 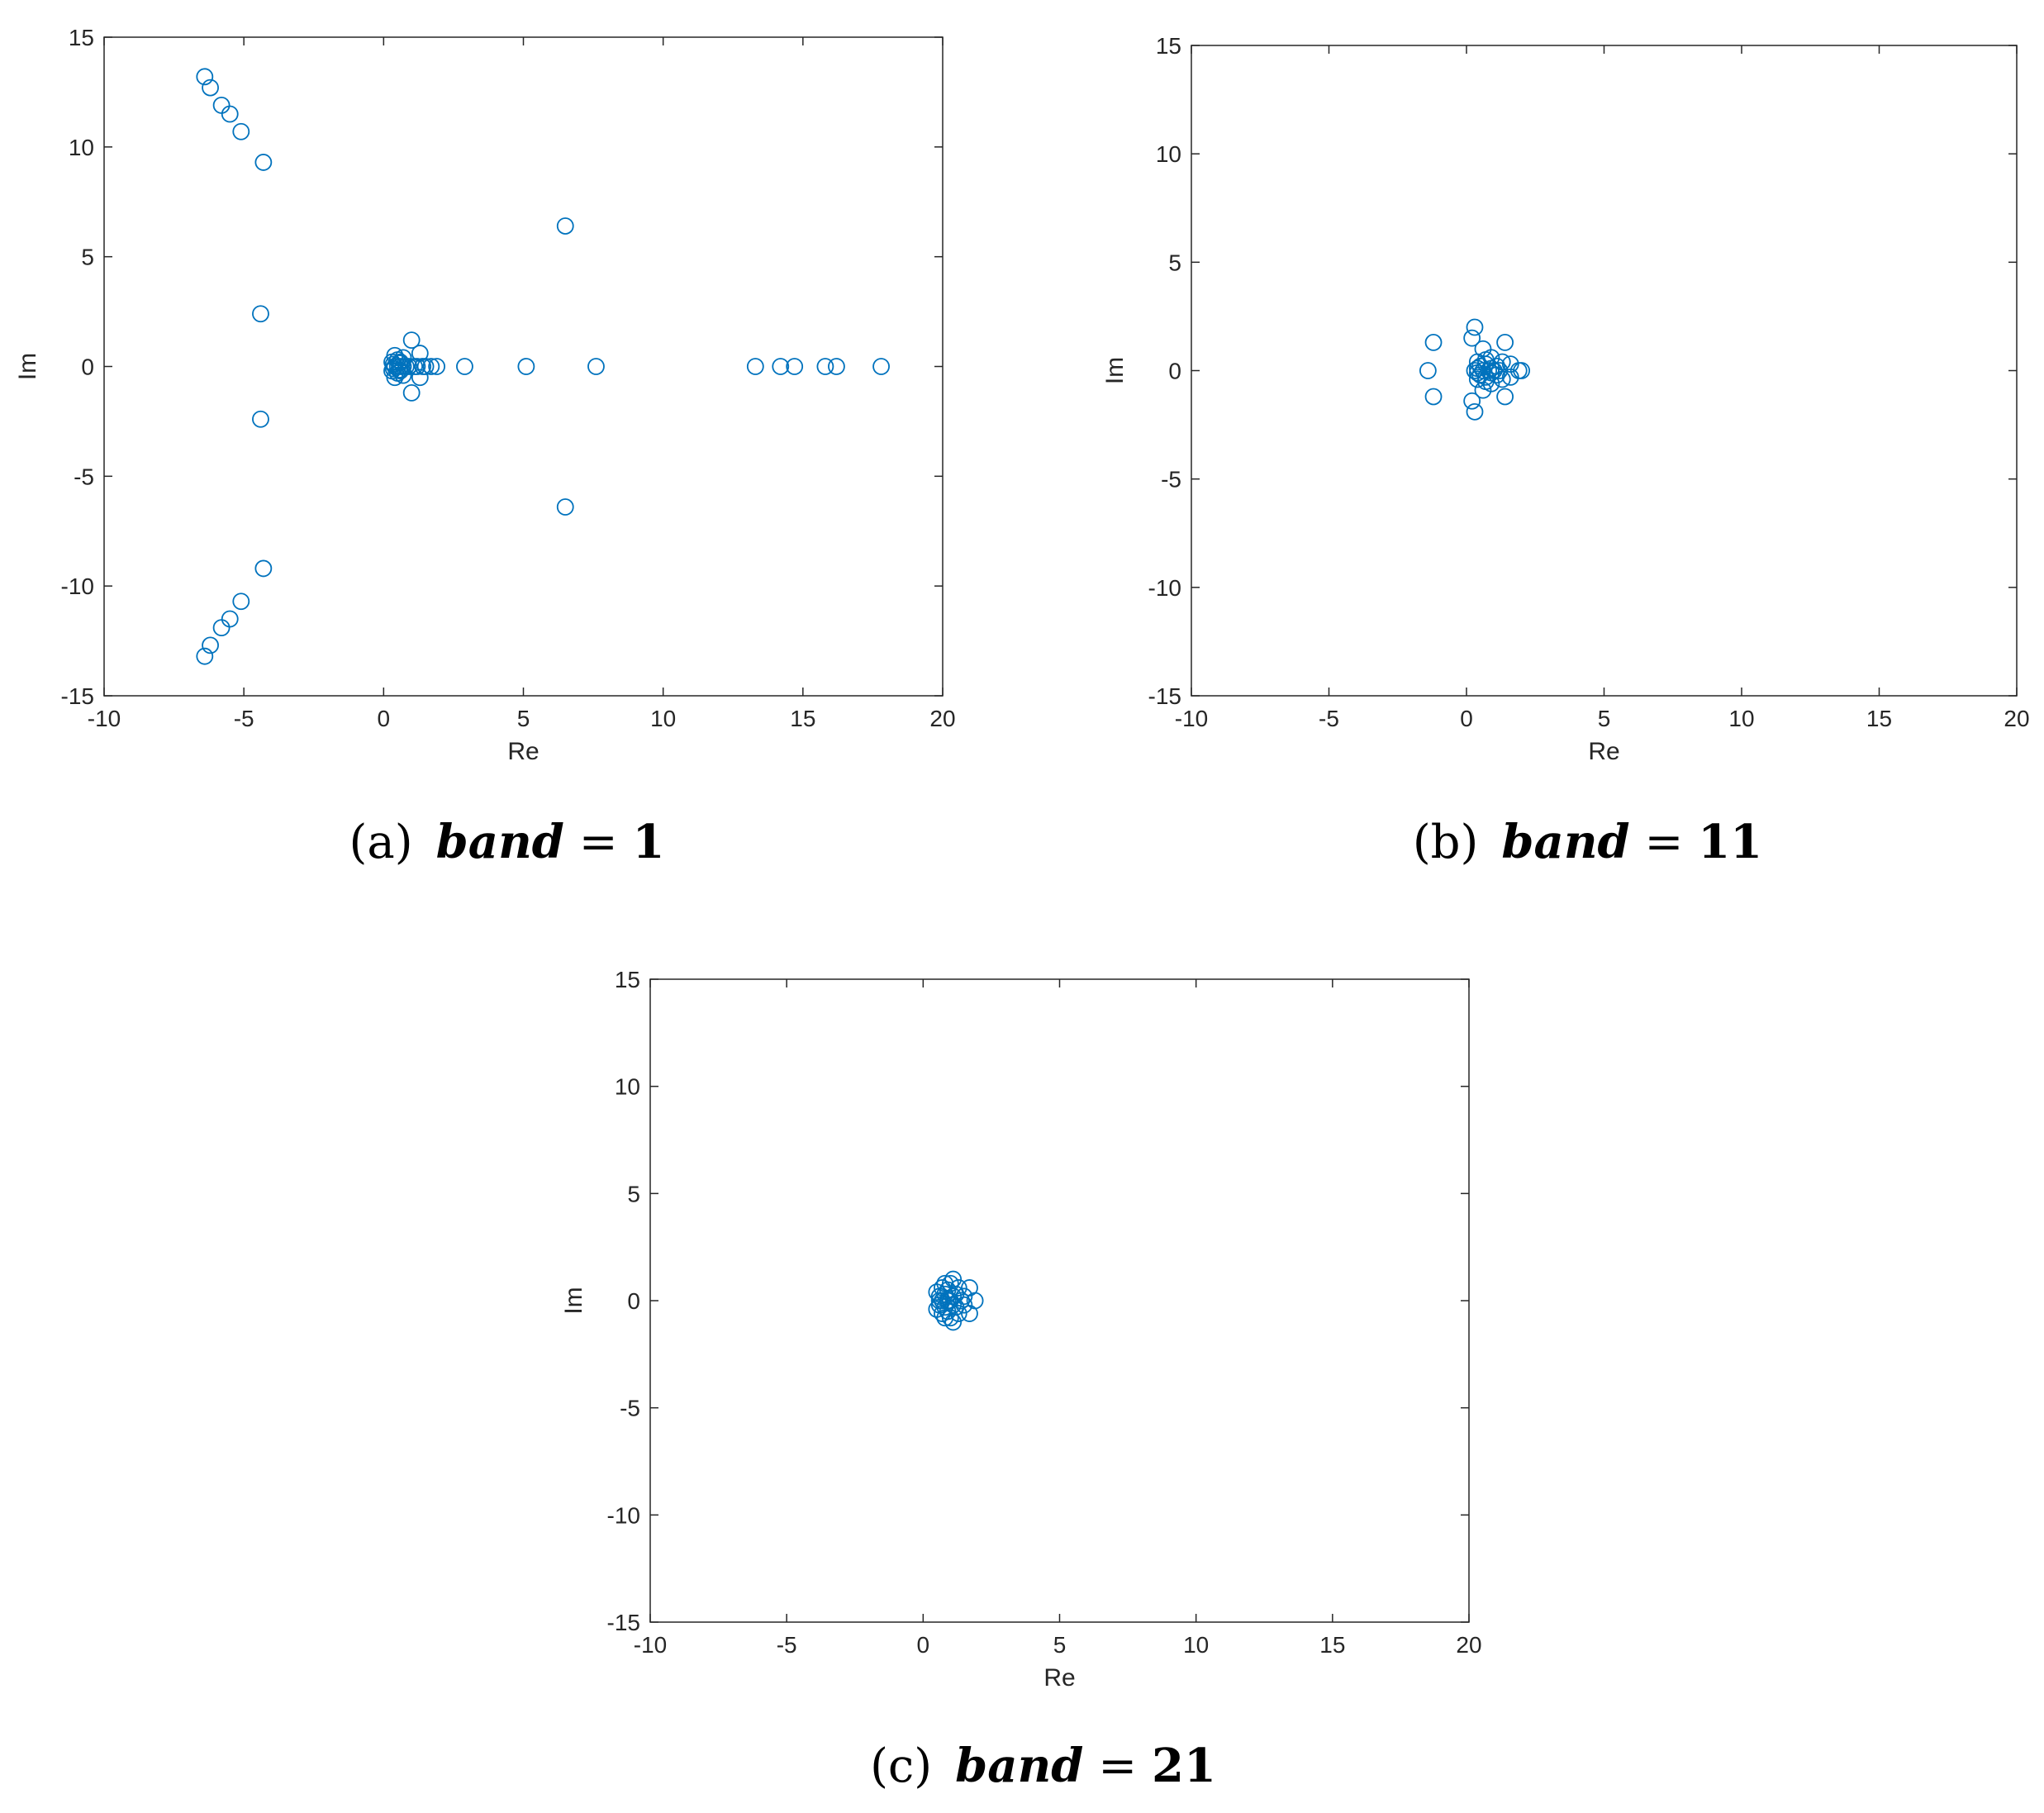 I want to click on subplot-caption: (b) band = 11, so click(x=1587, y=842).